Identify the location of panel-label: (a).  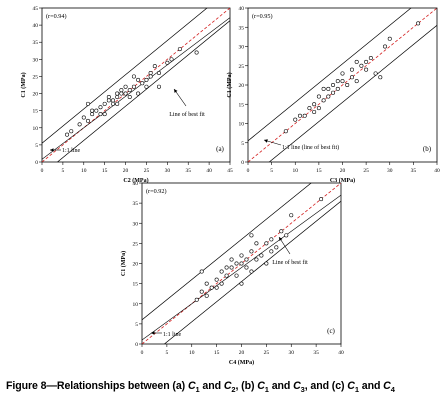
(220, 149).